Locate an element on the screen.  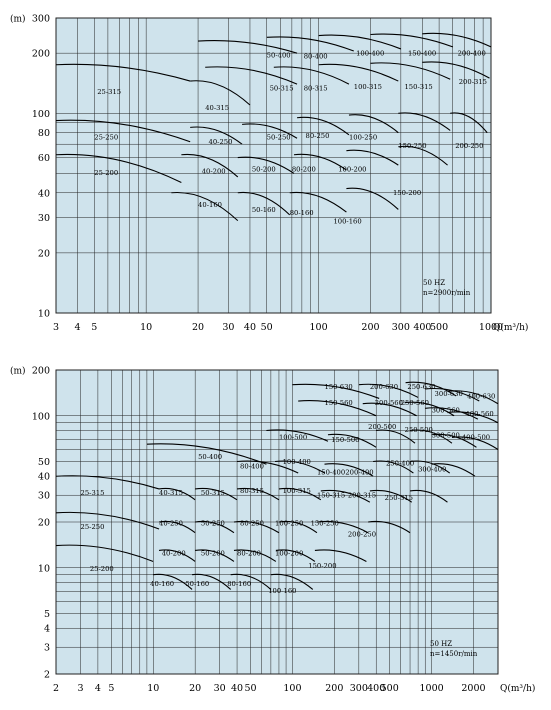
series-label: 50-160 is located at coordinates (197, 584).